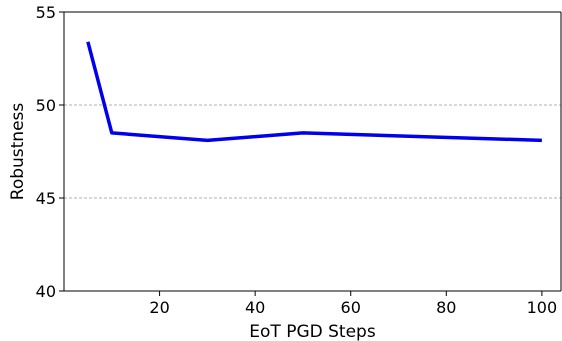  Describe the element at coordinates (18, 152) in the screenshot. I see `y-axis-label: Robustness` at that location.